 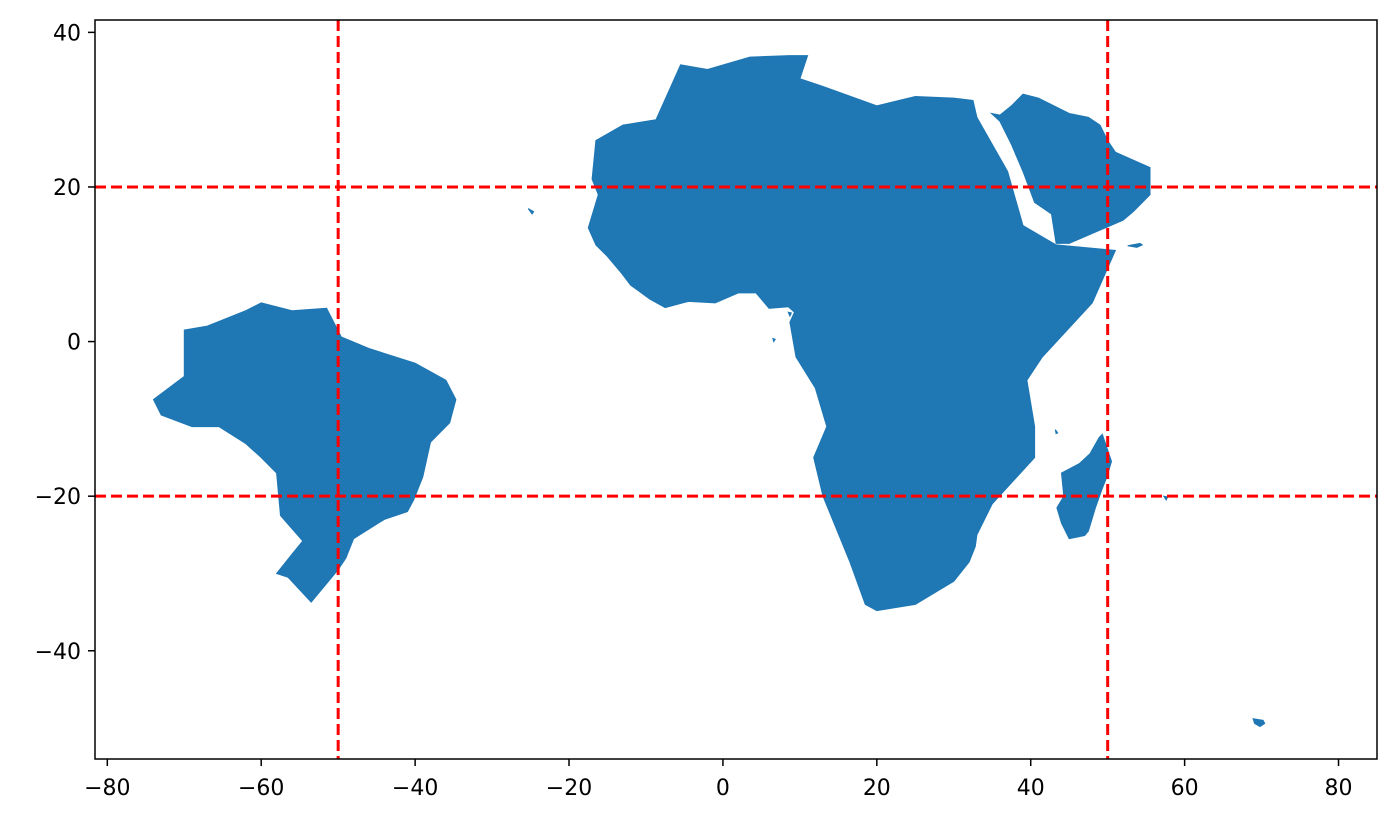 I want to click on y-tick-label: −20, so click(x=58, y=497).